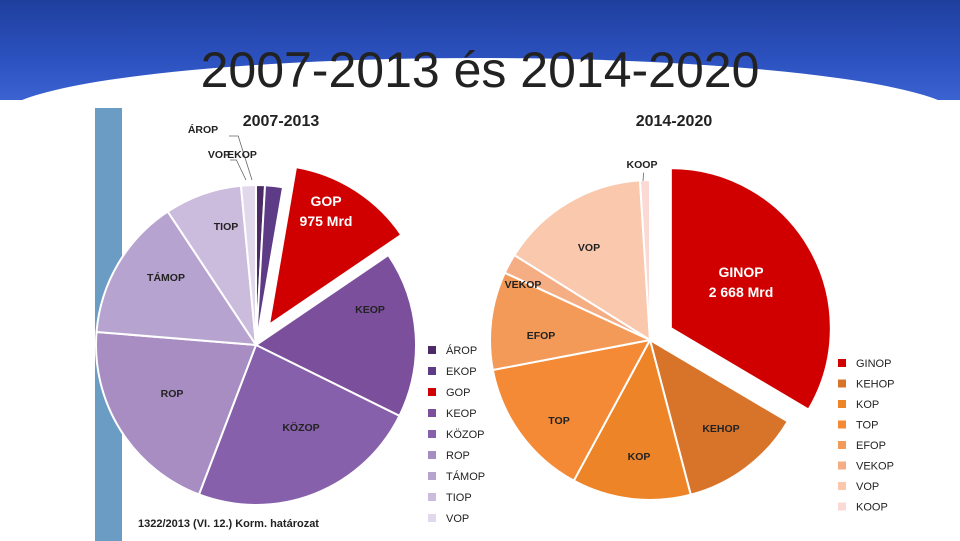 Image resolution: width=960 pixels, height=541 pixels. I want to click on legend-label-ekop: EKOP, so click(461, 372).